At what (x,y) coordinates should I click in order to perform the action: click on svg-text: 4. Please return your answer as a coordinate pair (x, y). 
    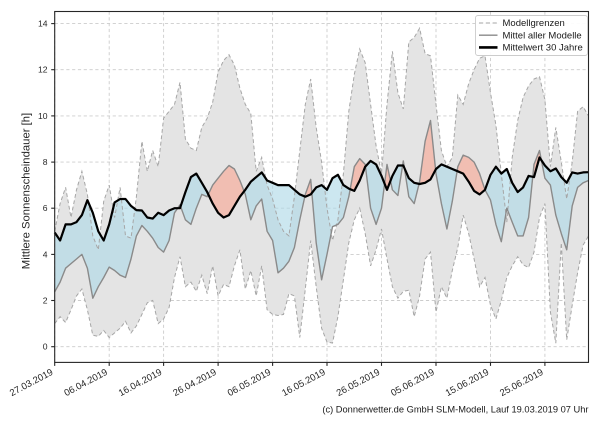
    Looking at the image, I should click on (45, 254).